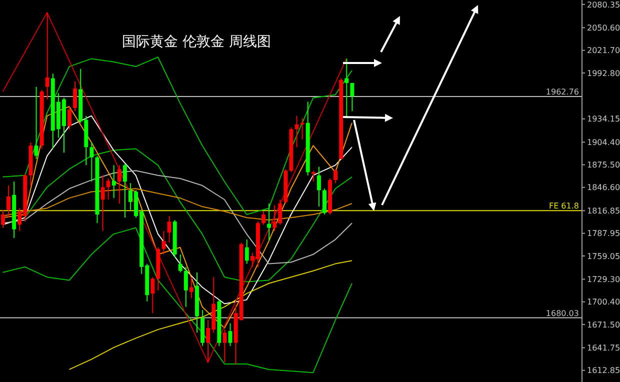  Describe the element at coordinates (603, 187) in the screenshot. I see `y-tick-label: 1846.60` at that location.